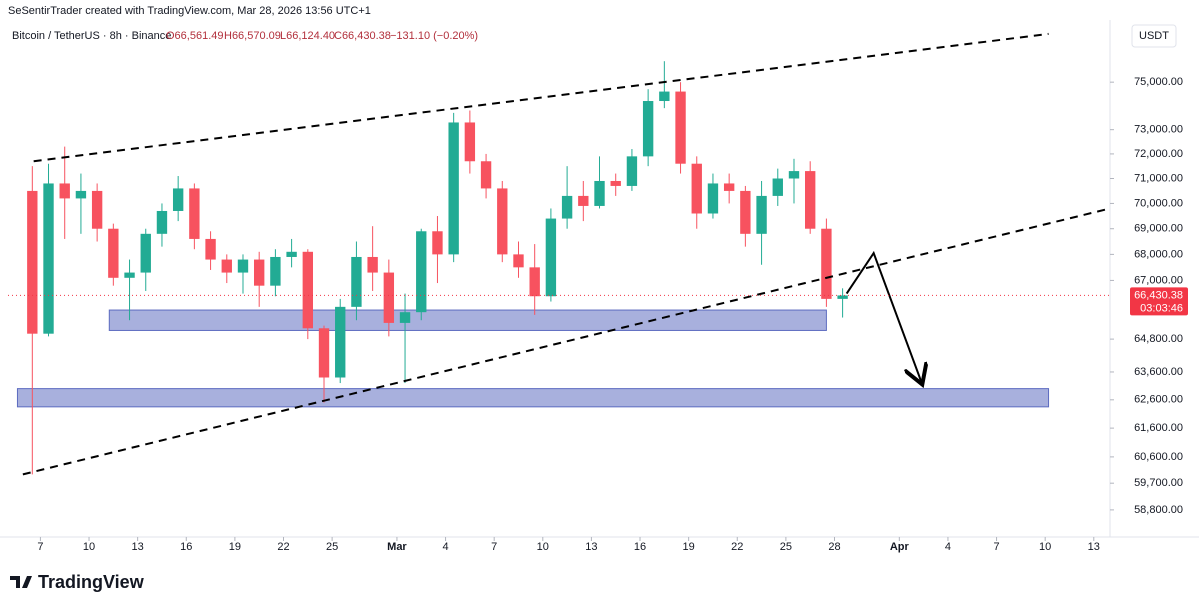  What do you see at coordinates (834, 547) in the screenshot?
I see `x-tick-label: 28` at bounding box center [834, 547].